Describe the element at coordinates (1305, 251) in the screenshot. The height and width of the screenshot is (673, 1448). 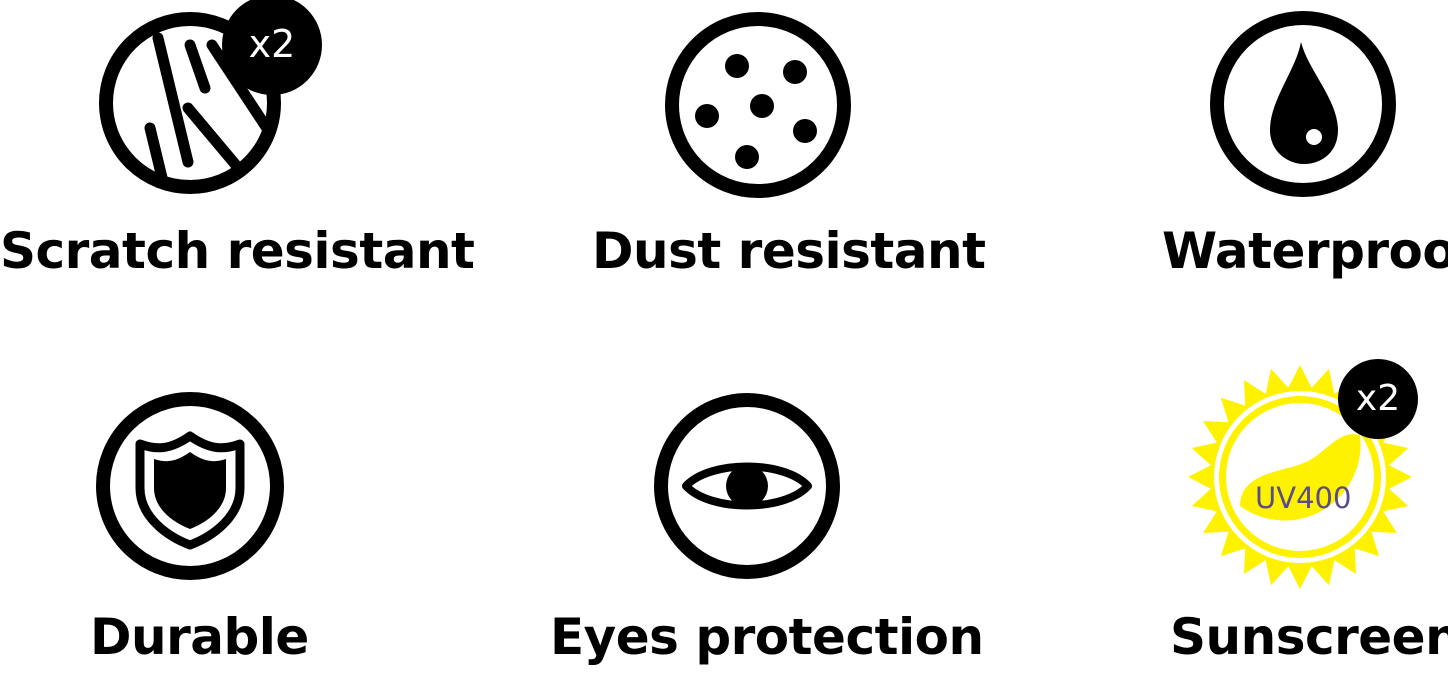
I see `feature-label: Waterproof` at that location.